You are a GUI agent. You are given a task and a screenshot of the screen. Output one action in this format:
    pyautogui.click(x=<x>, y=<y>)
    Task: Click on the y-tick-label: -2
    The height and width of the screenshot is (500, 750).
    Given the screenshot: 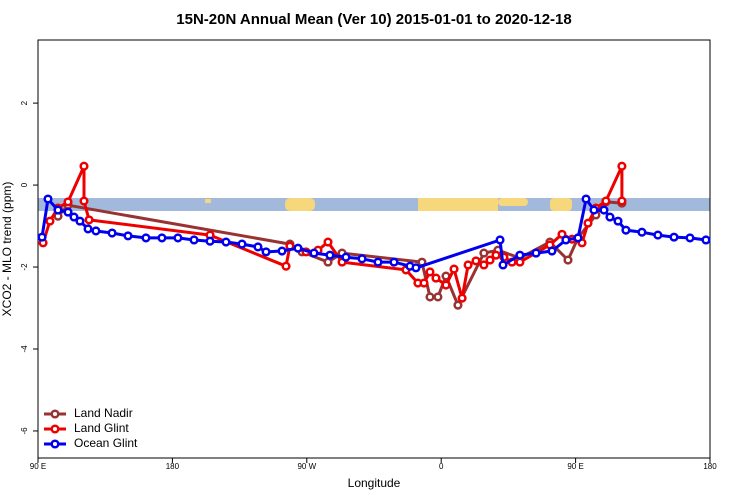 What is the action you would take?
    pyautogui.click(x=24, y=267)
    